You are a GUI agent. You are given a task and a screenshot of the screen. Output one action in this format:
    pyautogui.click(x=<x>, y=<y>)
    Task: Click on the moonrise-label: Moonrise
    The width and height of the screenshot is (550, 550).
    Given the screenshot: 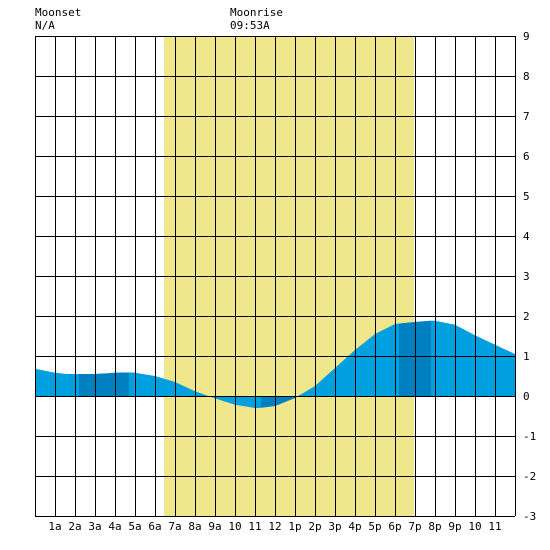 What is the action you would take?
    pyautogui.click(x=256, y=12)
    